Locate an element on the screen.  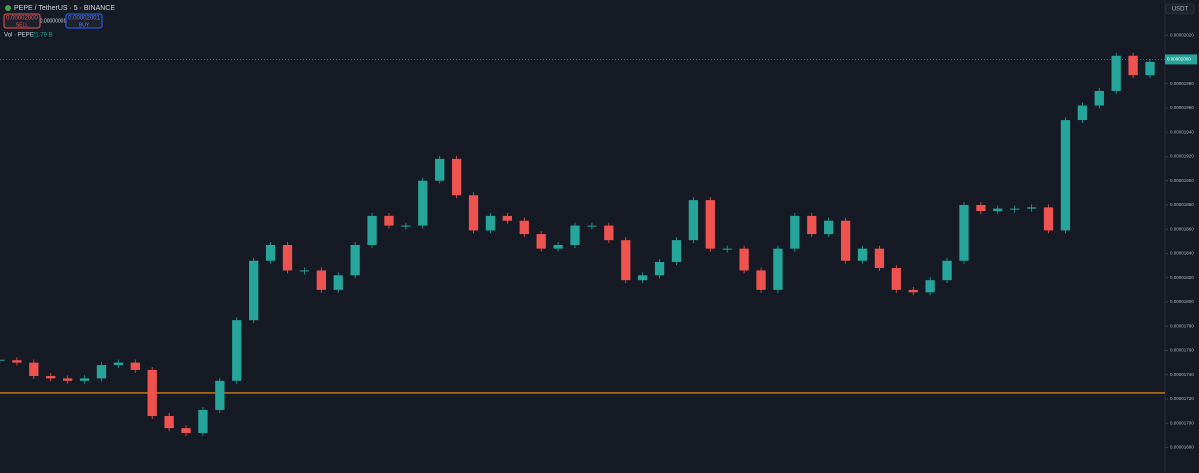
spread: 0.00000001 is located at coordinates (53, 21).